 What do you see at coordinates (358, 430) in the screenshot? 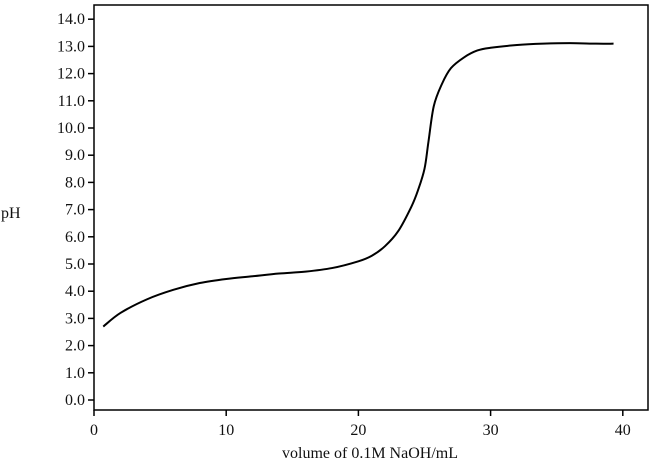
I see `x-tick-label: 20` at bounding box center [358, 430].